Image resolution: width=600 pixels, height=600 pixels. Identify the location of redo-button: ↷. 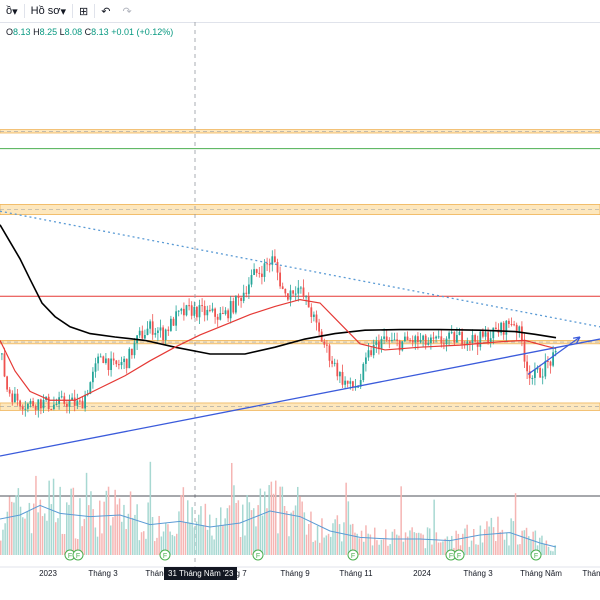
(126, 11).